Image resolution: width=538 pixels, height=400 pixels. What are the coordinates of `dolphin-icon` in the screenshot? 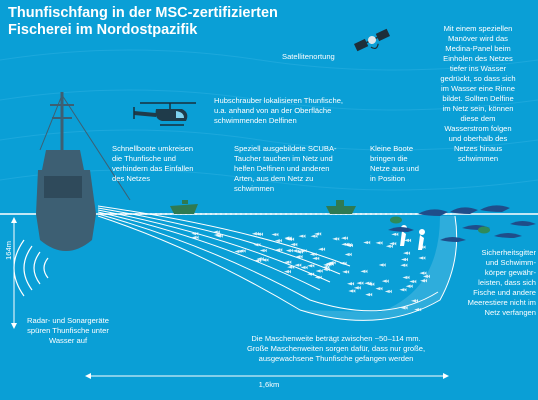 It's located at (462, 223).